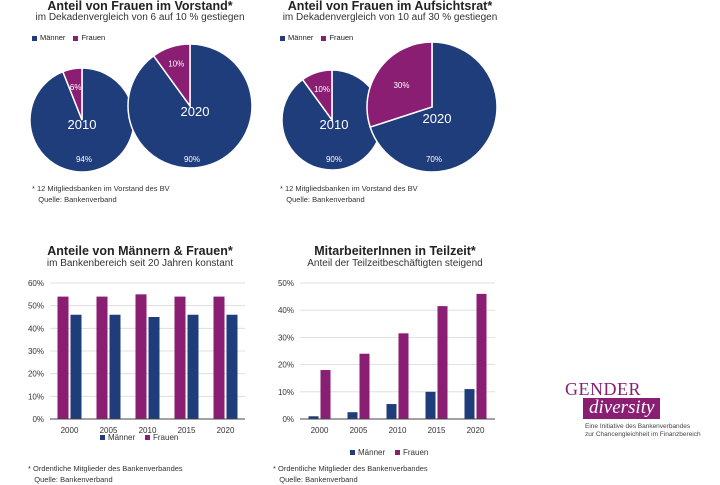  I want to click on chart3-subtitle: im Bankenbereich seit 20 Jahren konstant, so click(140, 263).